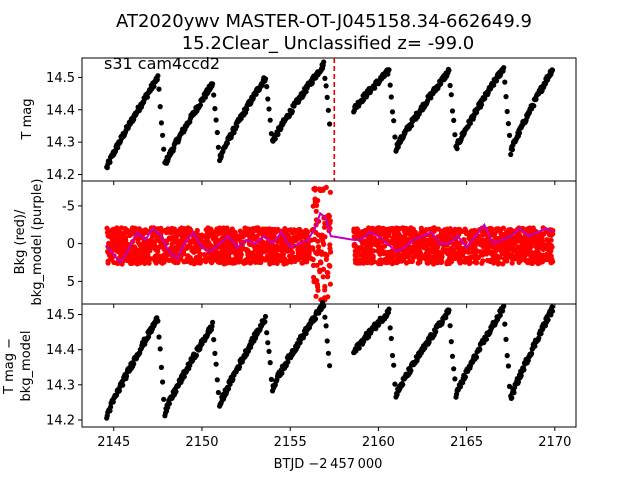  I want to click on top-y-axis-label: T mag, so click(27, 120).